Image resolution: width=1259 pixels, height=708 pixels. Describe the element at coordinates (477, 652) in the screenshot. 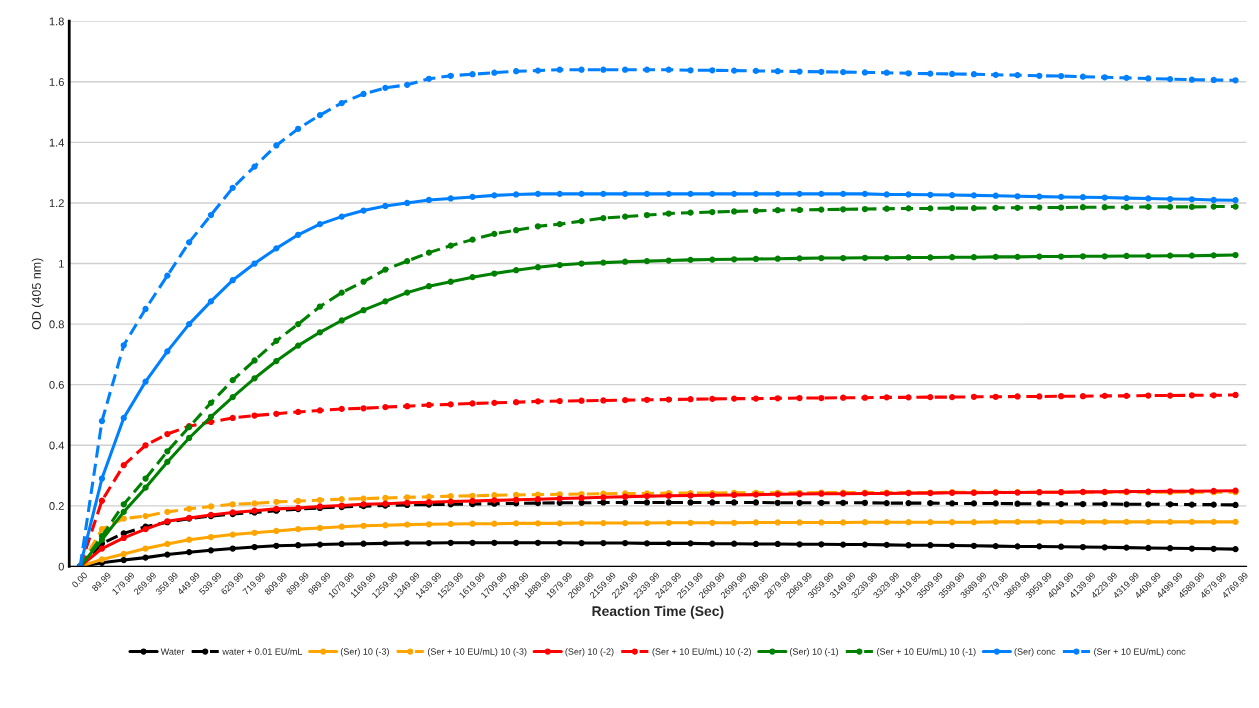

I see `legend-label: (Ser + 10 EU/mL) 10 (-3)` at that location.